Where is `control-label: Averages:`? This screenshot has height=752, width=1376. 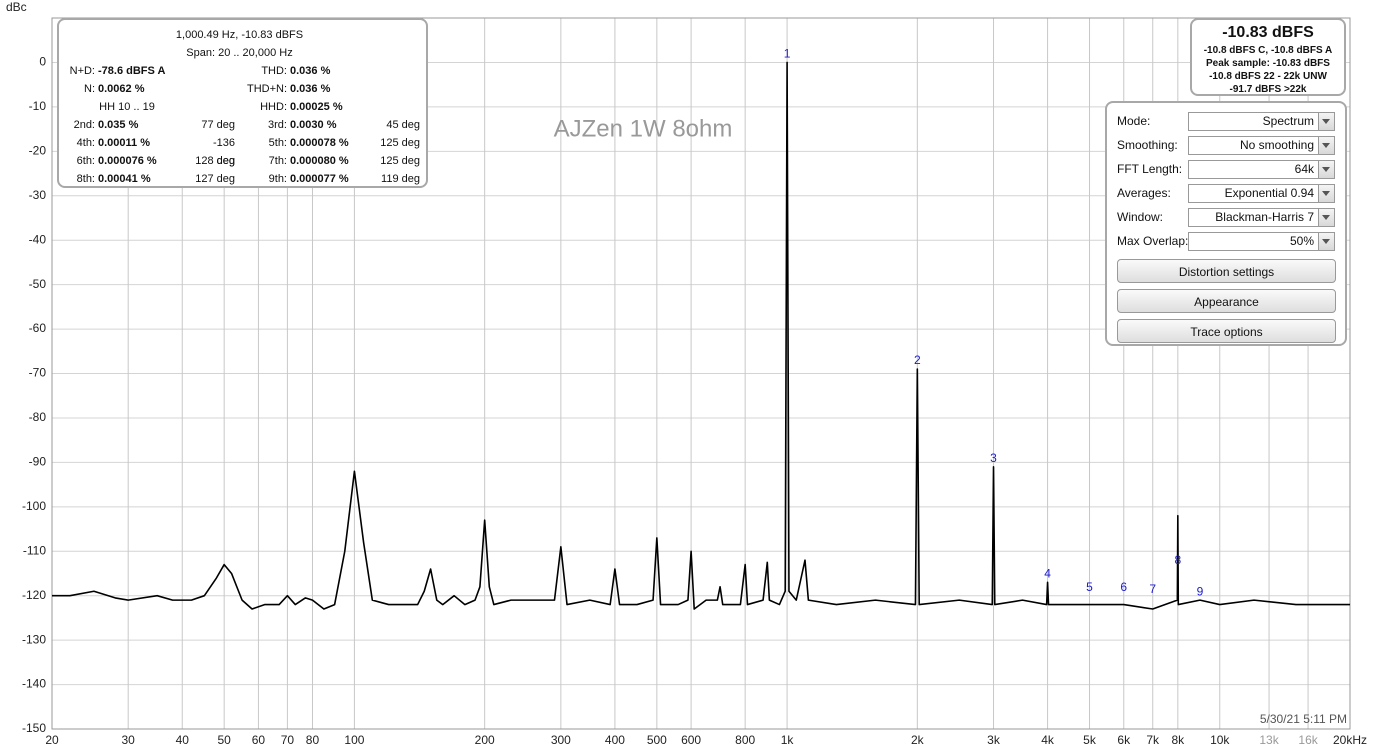
control-label: Averages: is located at coordinates (1144, 193).